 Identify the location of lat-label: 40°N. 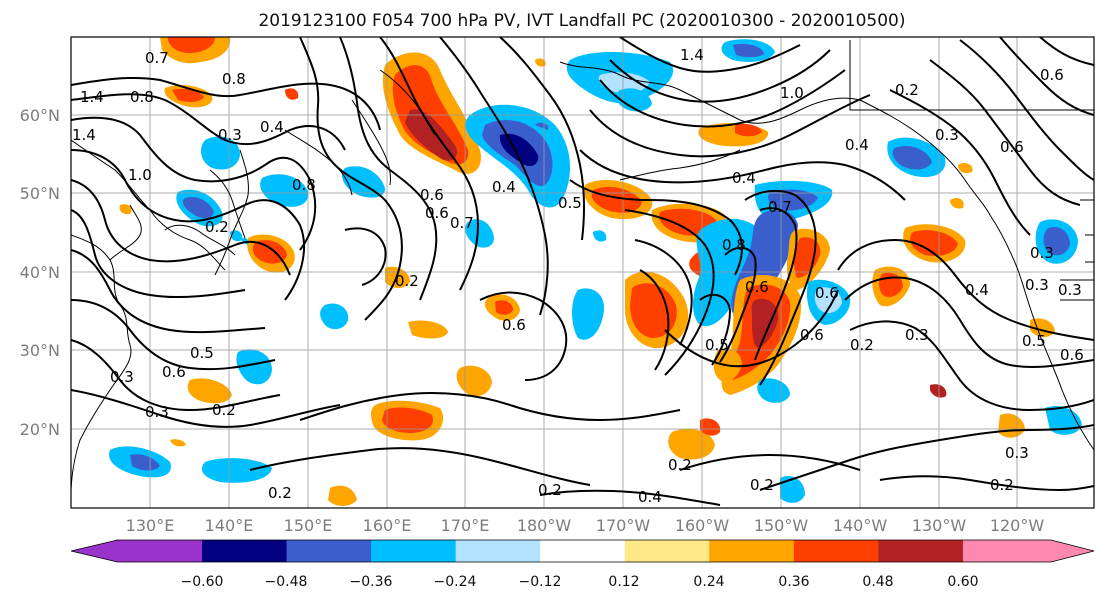
(40, 272).